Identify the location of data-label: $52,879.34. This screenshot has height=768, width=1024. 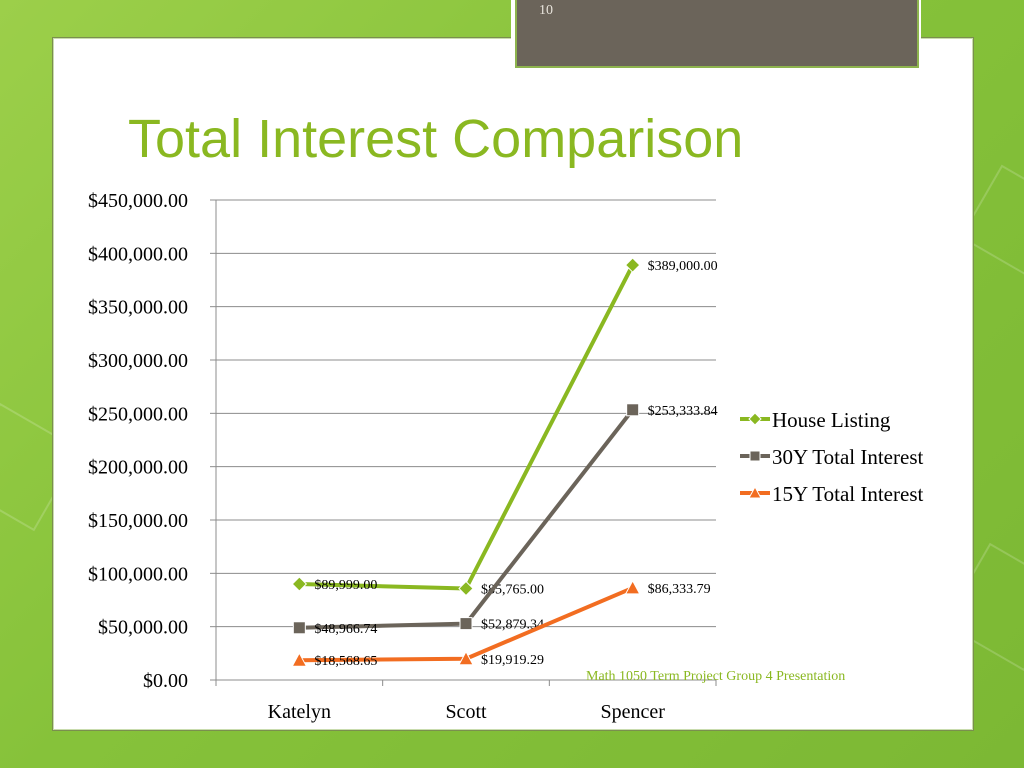
(512, 625).